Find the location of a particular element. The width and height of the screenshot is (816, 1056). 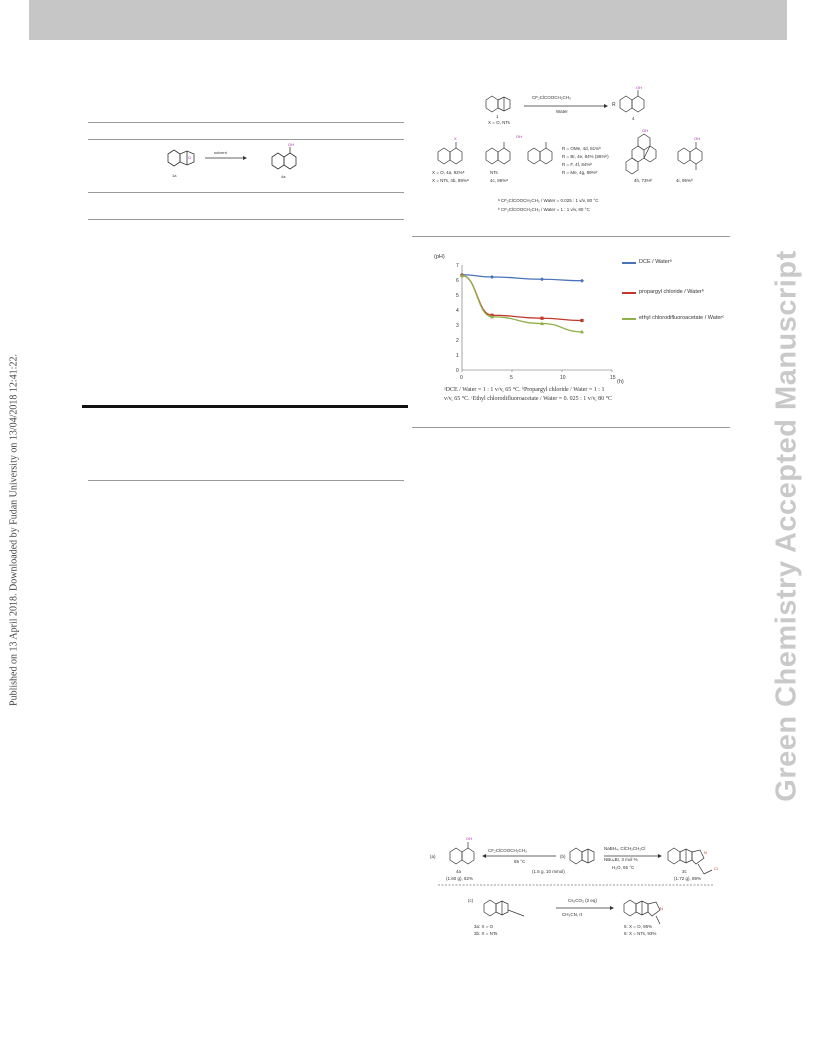

svg-text: X is located at coordinates (455, 138).